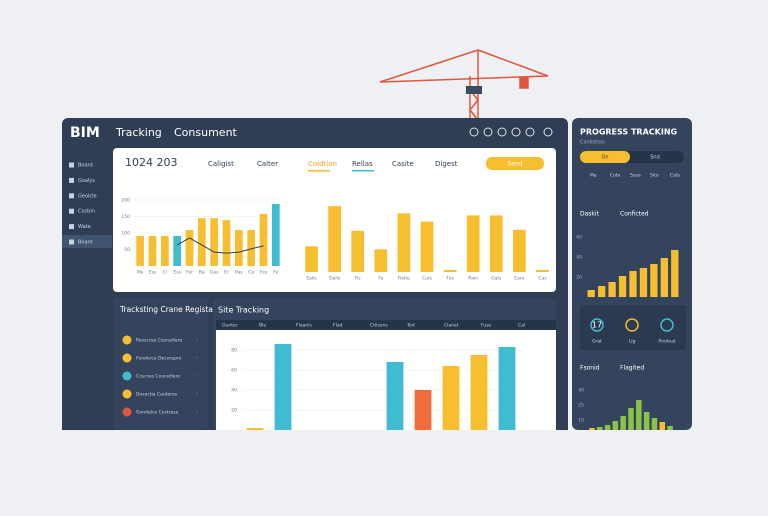  I want to click on gauges-box, so click(633, 327).